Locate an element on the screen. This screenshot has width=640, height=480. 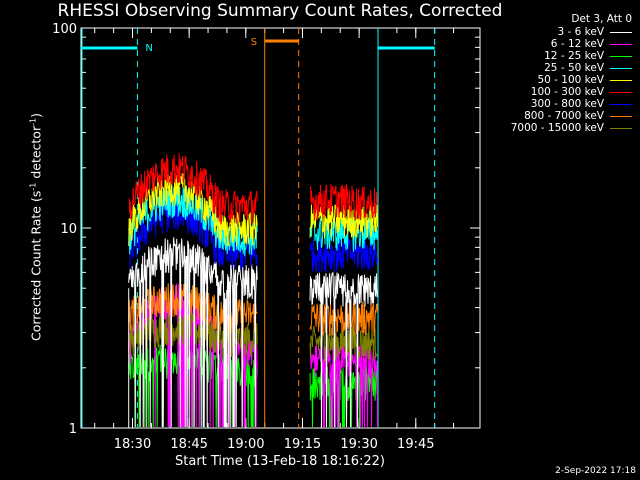
legend-entry: 50 - 100 keV is located at coordinates (552, 80).